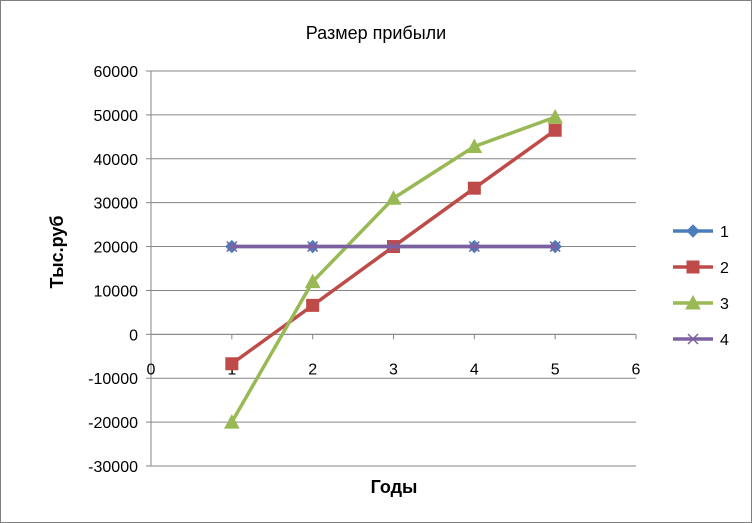 This screenshot has width=752, height=523. I want to click on y-tick-label: 20000, so click(116, 248).